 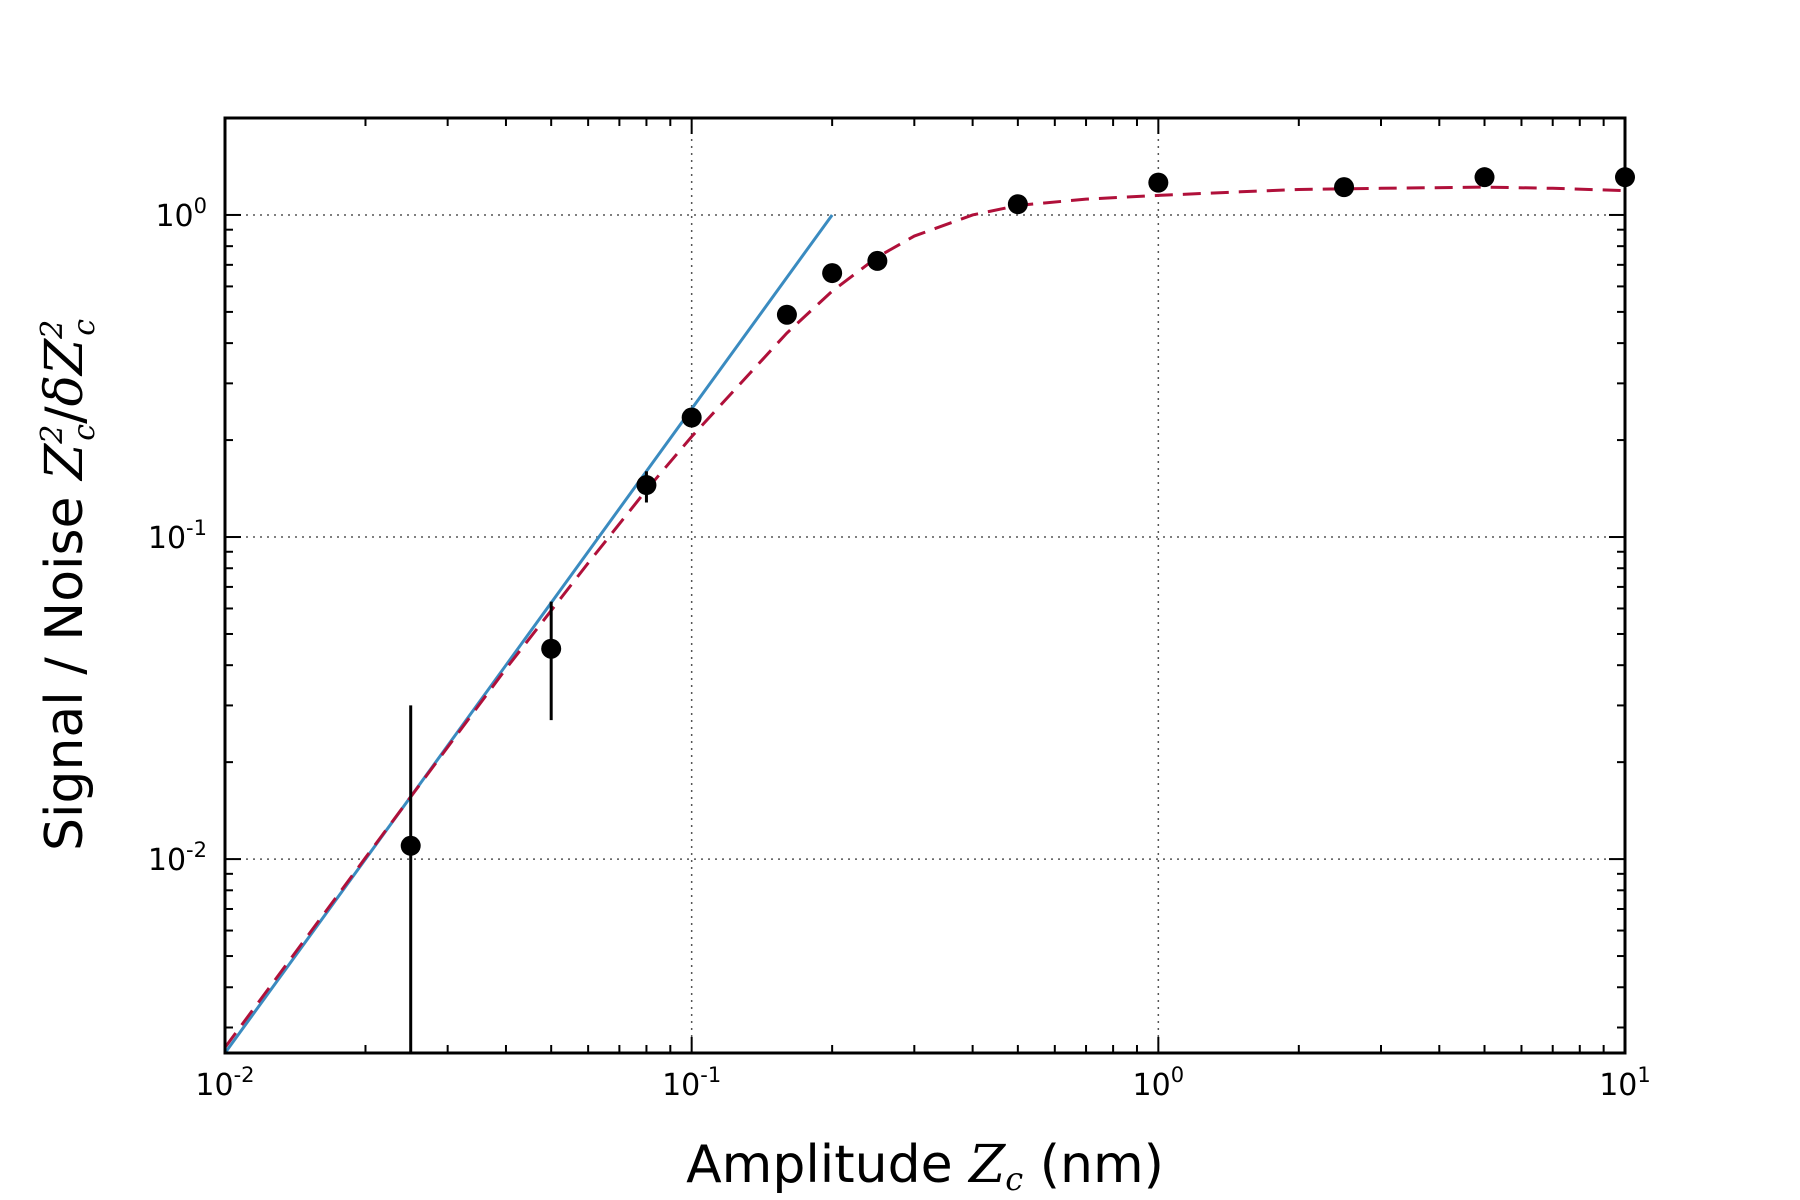 I want to click on x-tick-label: 10⁻², so click(x=224, y=1083).